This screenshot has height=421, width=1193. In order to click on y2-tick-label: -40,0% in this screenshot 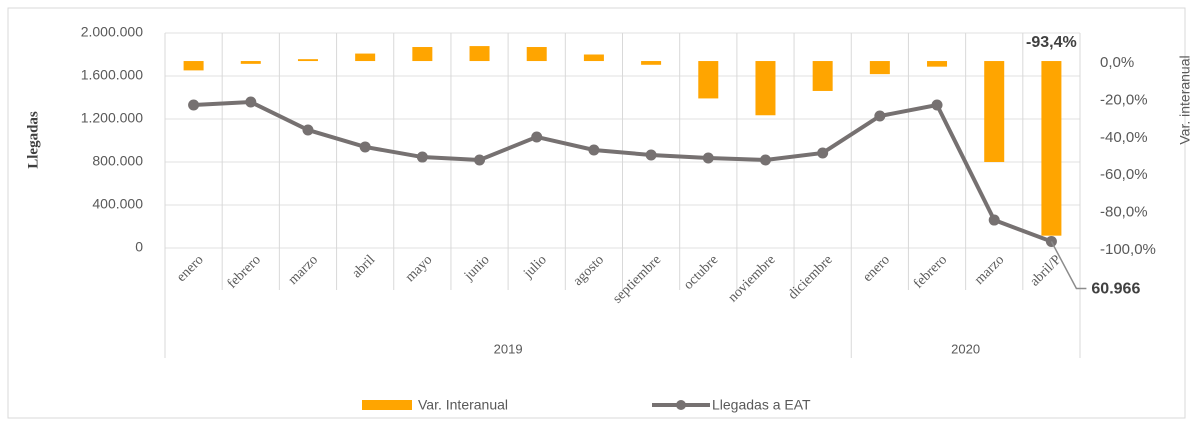, I will do `click(1124, 137)`.